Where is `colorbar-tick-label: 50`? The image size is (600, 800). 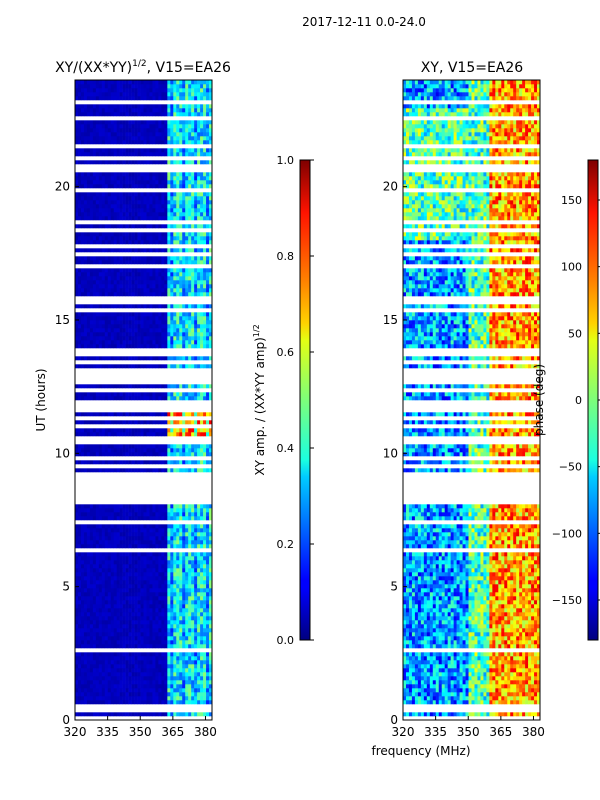
colorbar-tick-label: 50 is located at coordinates (575, 333).